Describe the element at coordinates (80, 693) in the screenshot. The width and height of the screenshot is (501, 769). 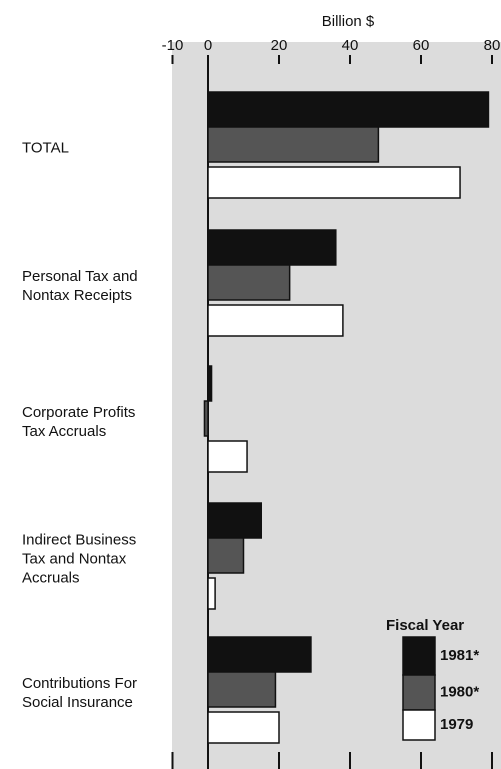
I see `category-label: Contributions For Social Insurance` at that location.